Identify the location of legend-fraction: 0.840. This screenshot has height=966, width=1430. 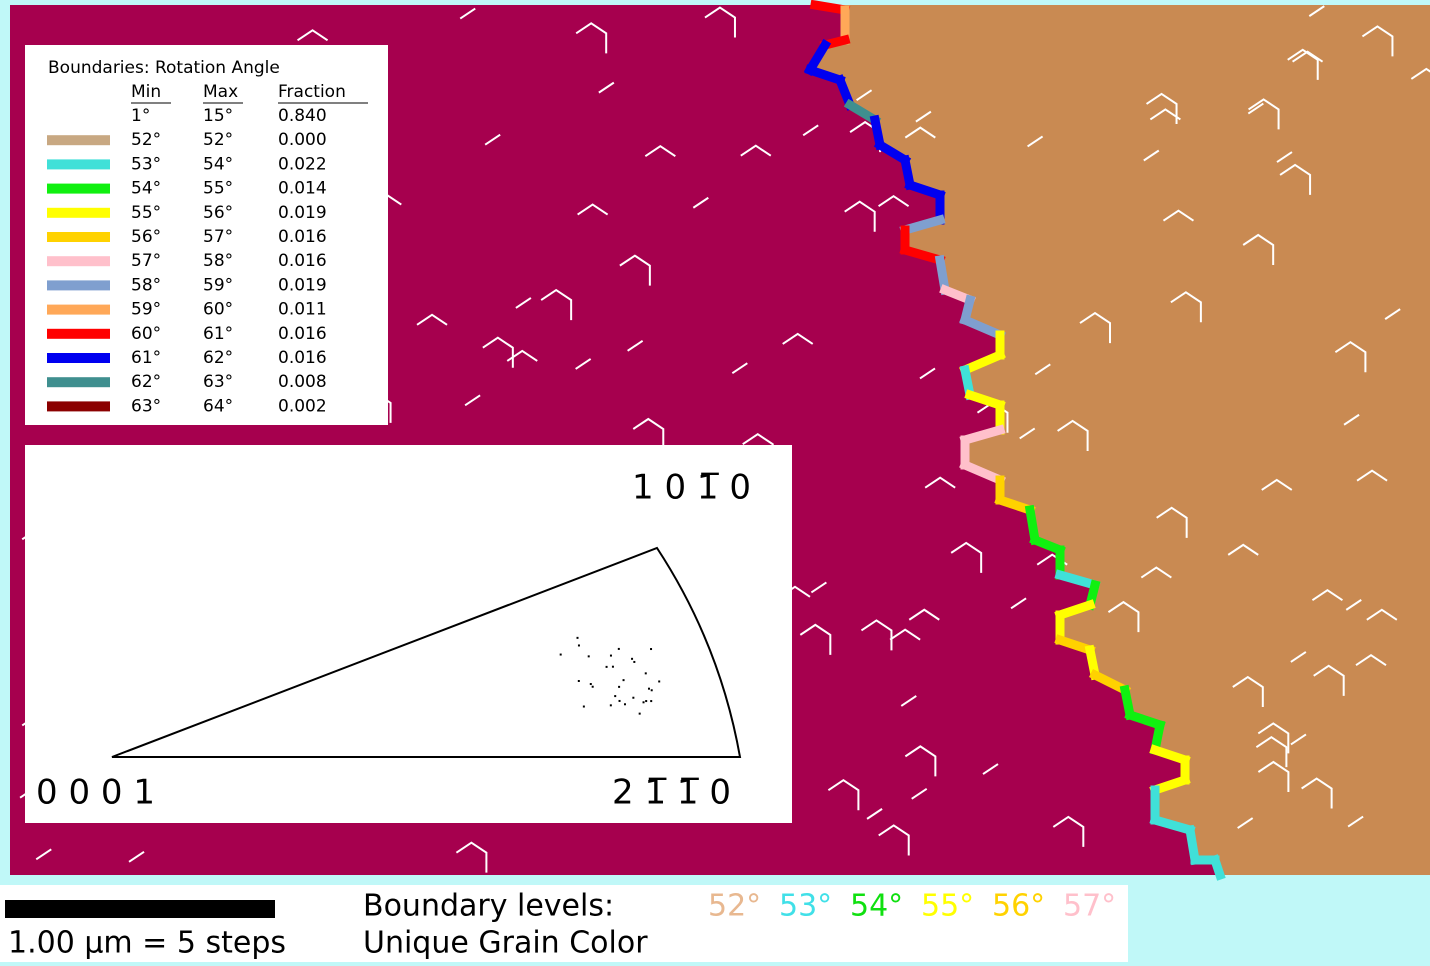
(302, 116).